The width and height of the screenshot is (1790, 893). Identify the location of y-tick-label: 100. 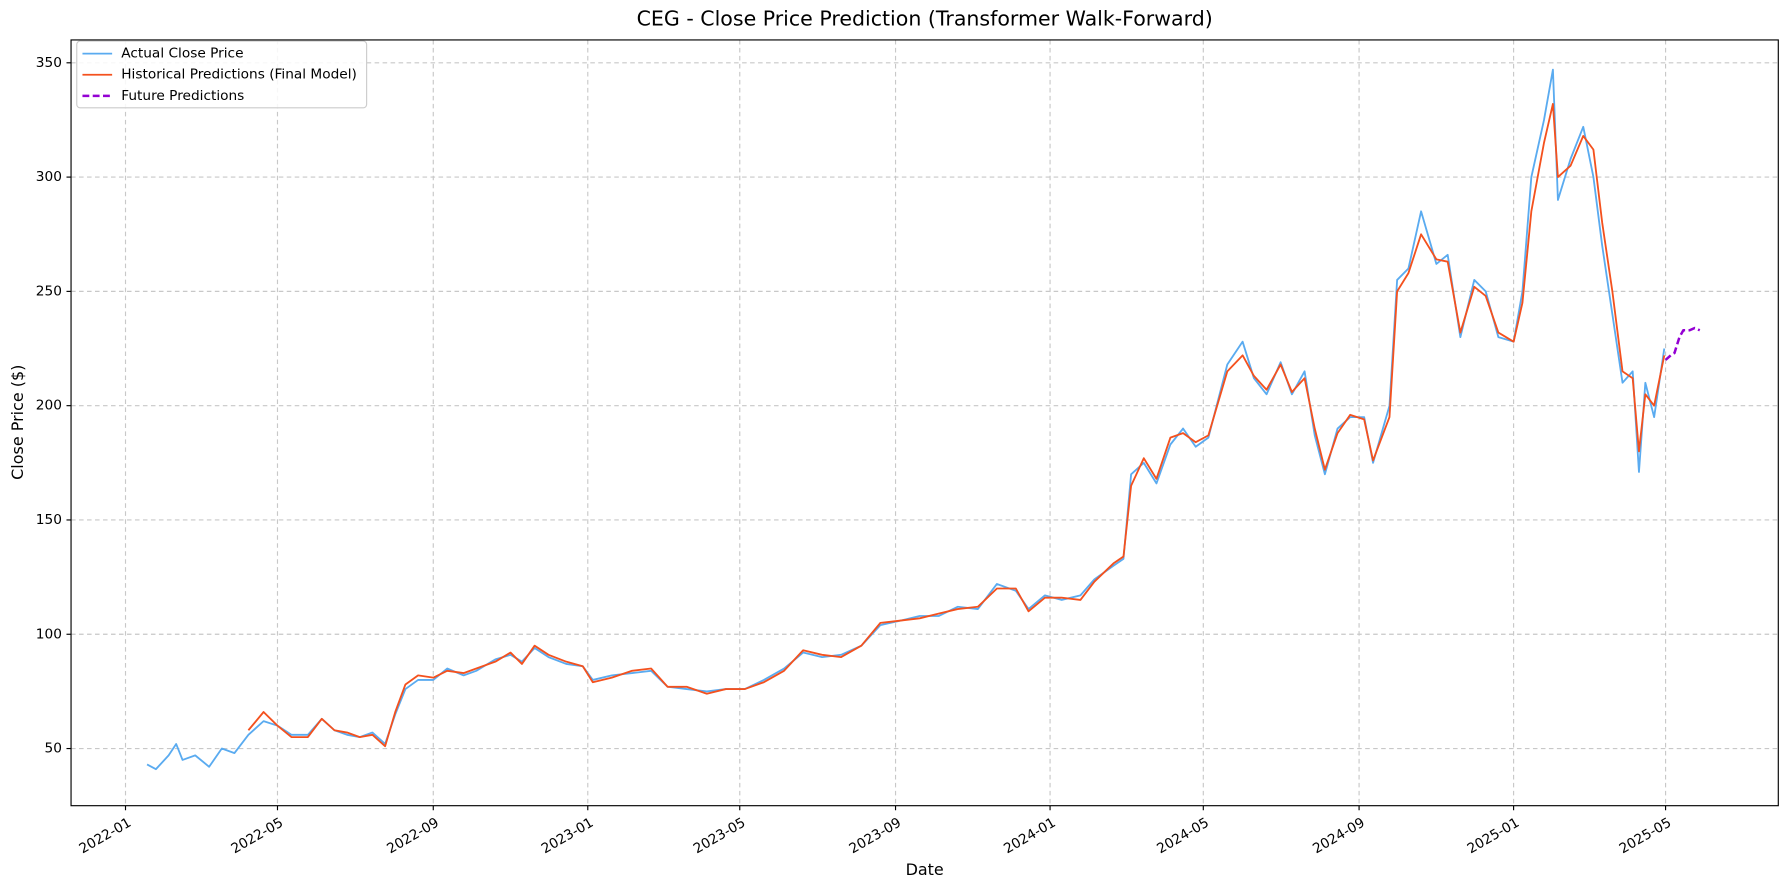
(49, 634).